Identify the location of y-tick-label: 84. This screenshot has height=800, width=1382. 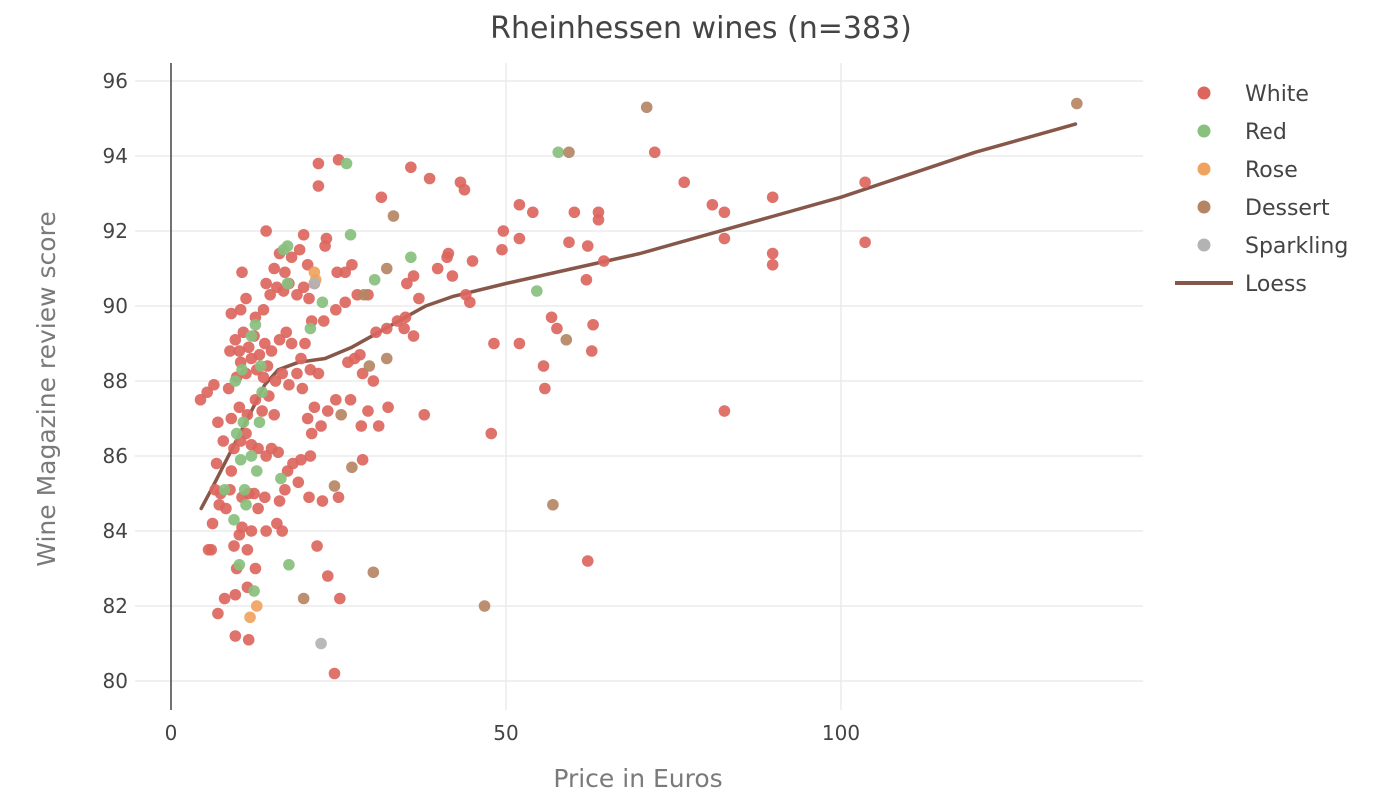
(115, 531).